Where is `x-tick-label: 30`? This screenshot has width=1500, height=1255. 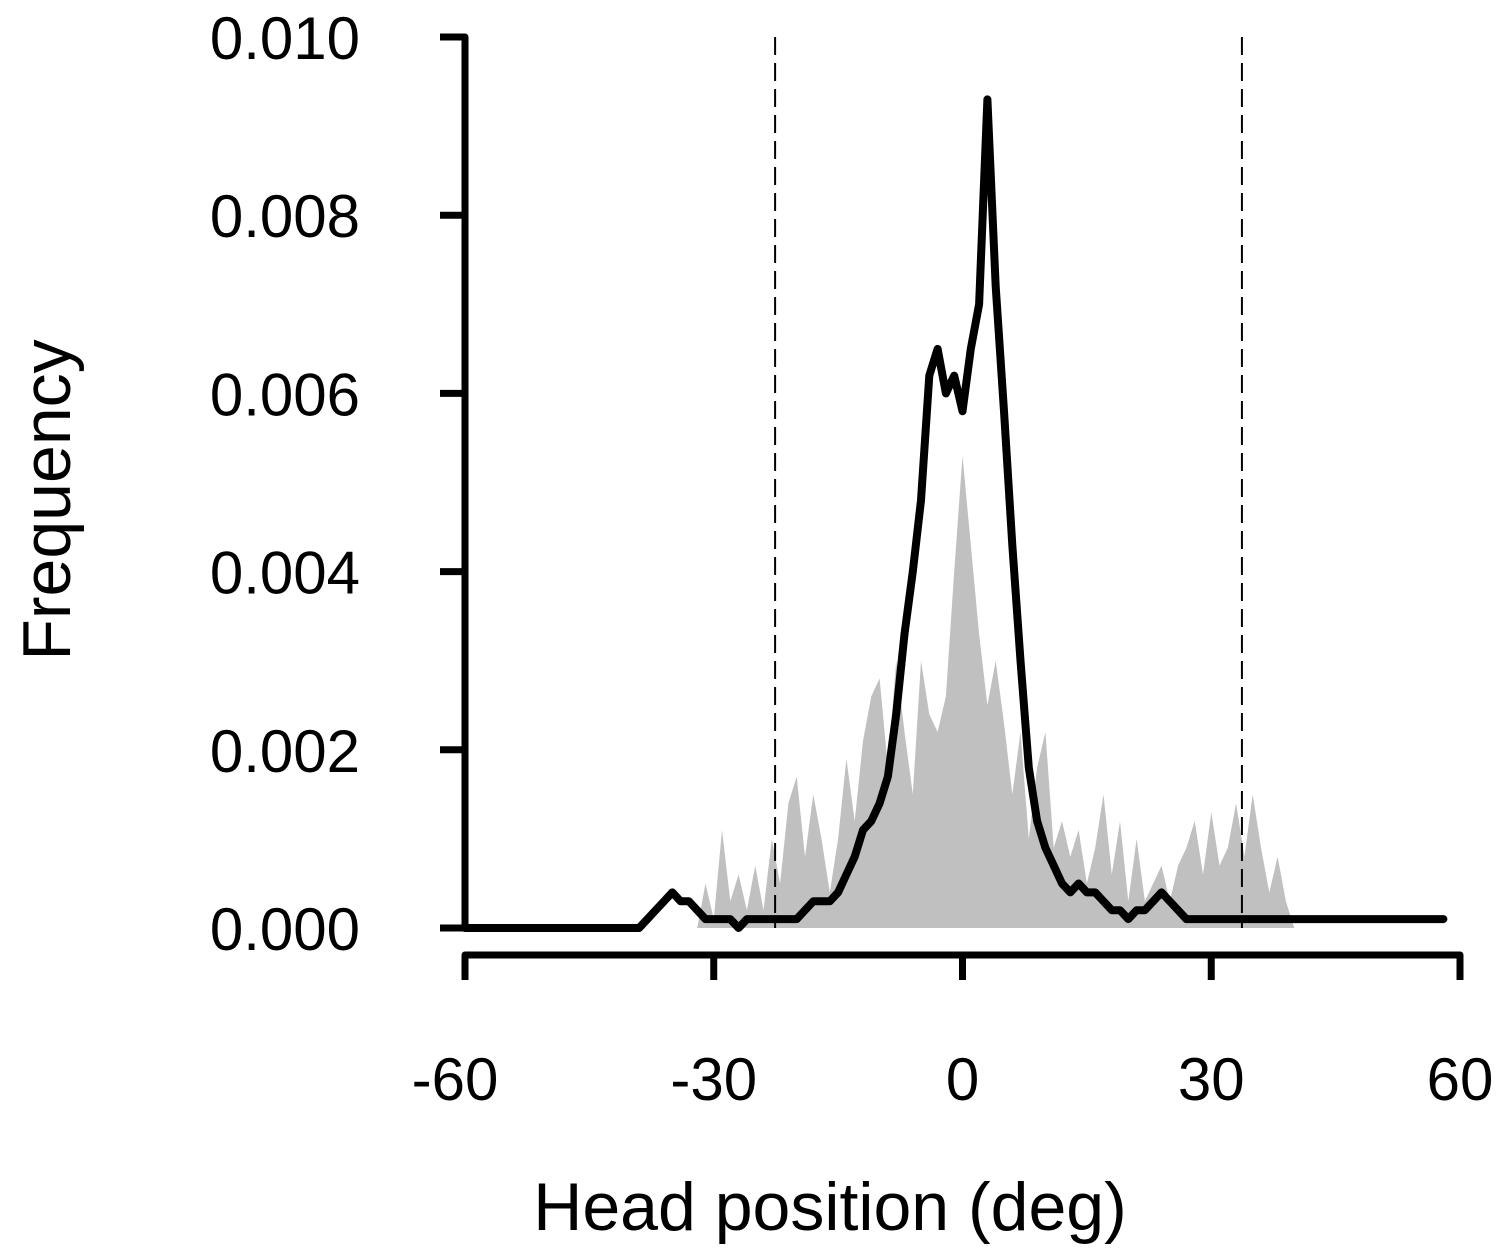
x-tick-label: 30 is located at coordinates (1211, 1079).